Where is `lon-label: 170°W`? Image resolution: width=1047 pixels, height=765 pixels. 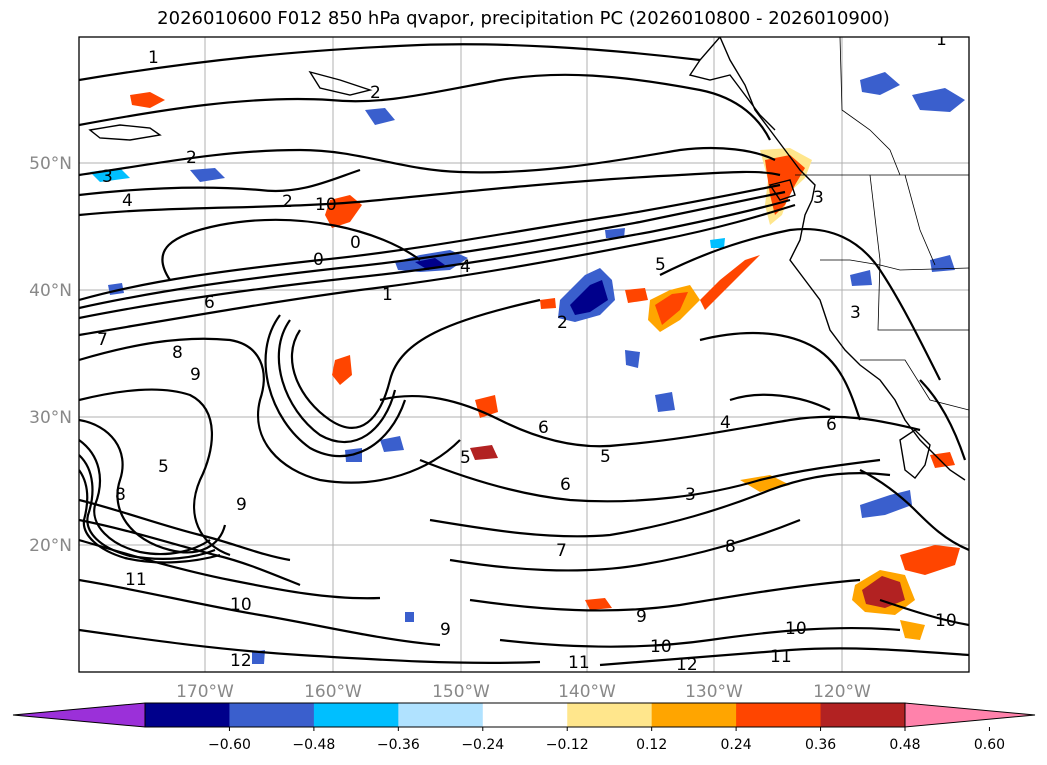 lon-label: 170°W is located at coordinates (205, 692).